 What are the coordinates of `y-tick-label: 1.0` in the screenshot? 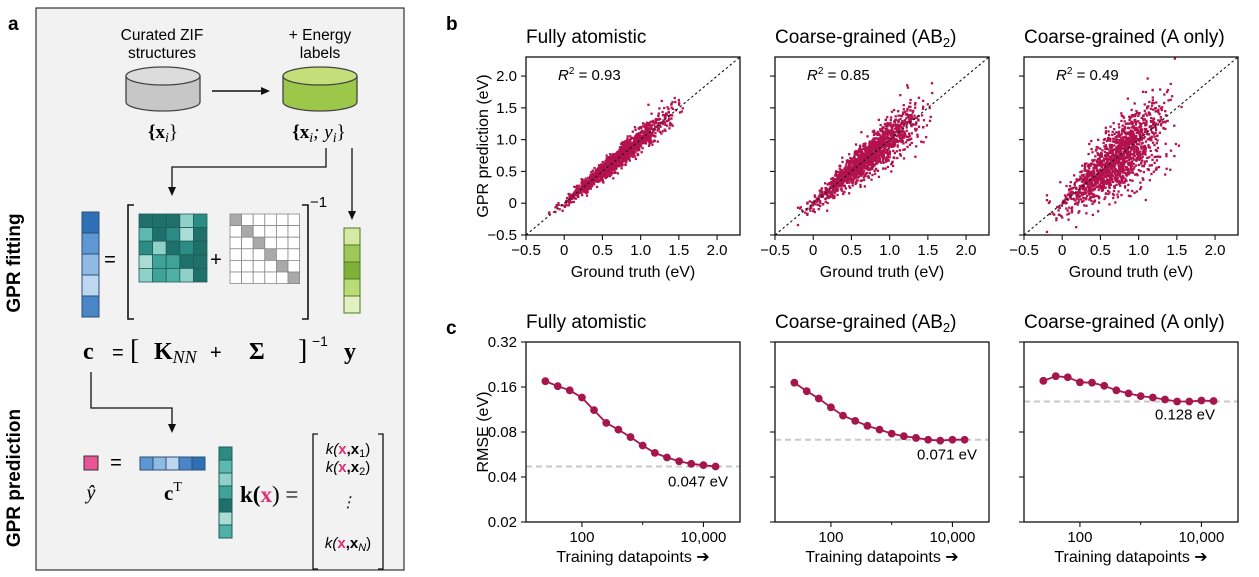 It's located at (506, 140).